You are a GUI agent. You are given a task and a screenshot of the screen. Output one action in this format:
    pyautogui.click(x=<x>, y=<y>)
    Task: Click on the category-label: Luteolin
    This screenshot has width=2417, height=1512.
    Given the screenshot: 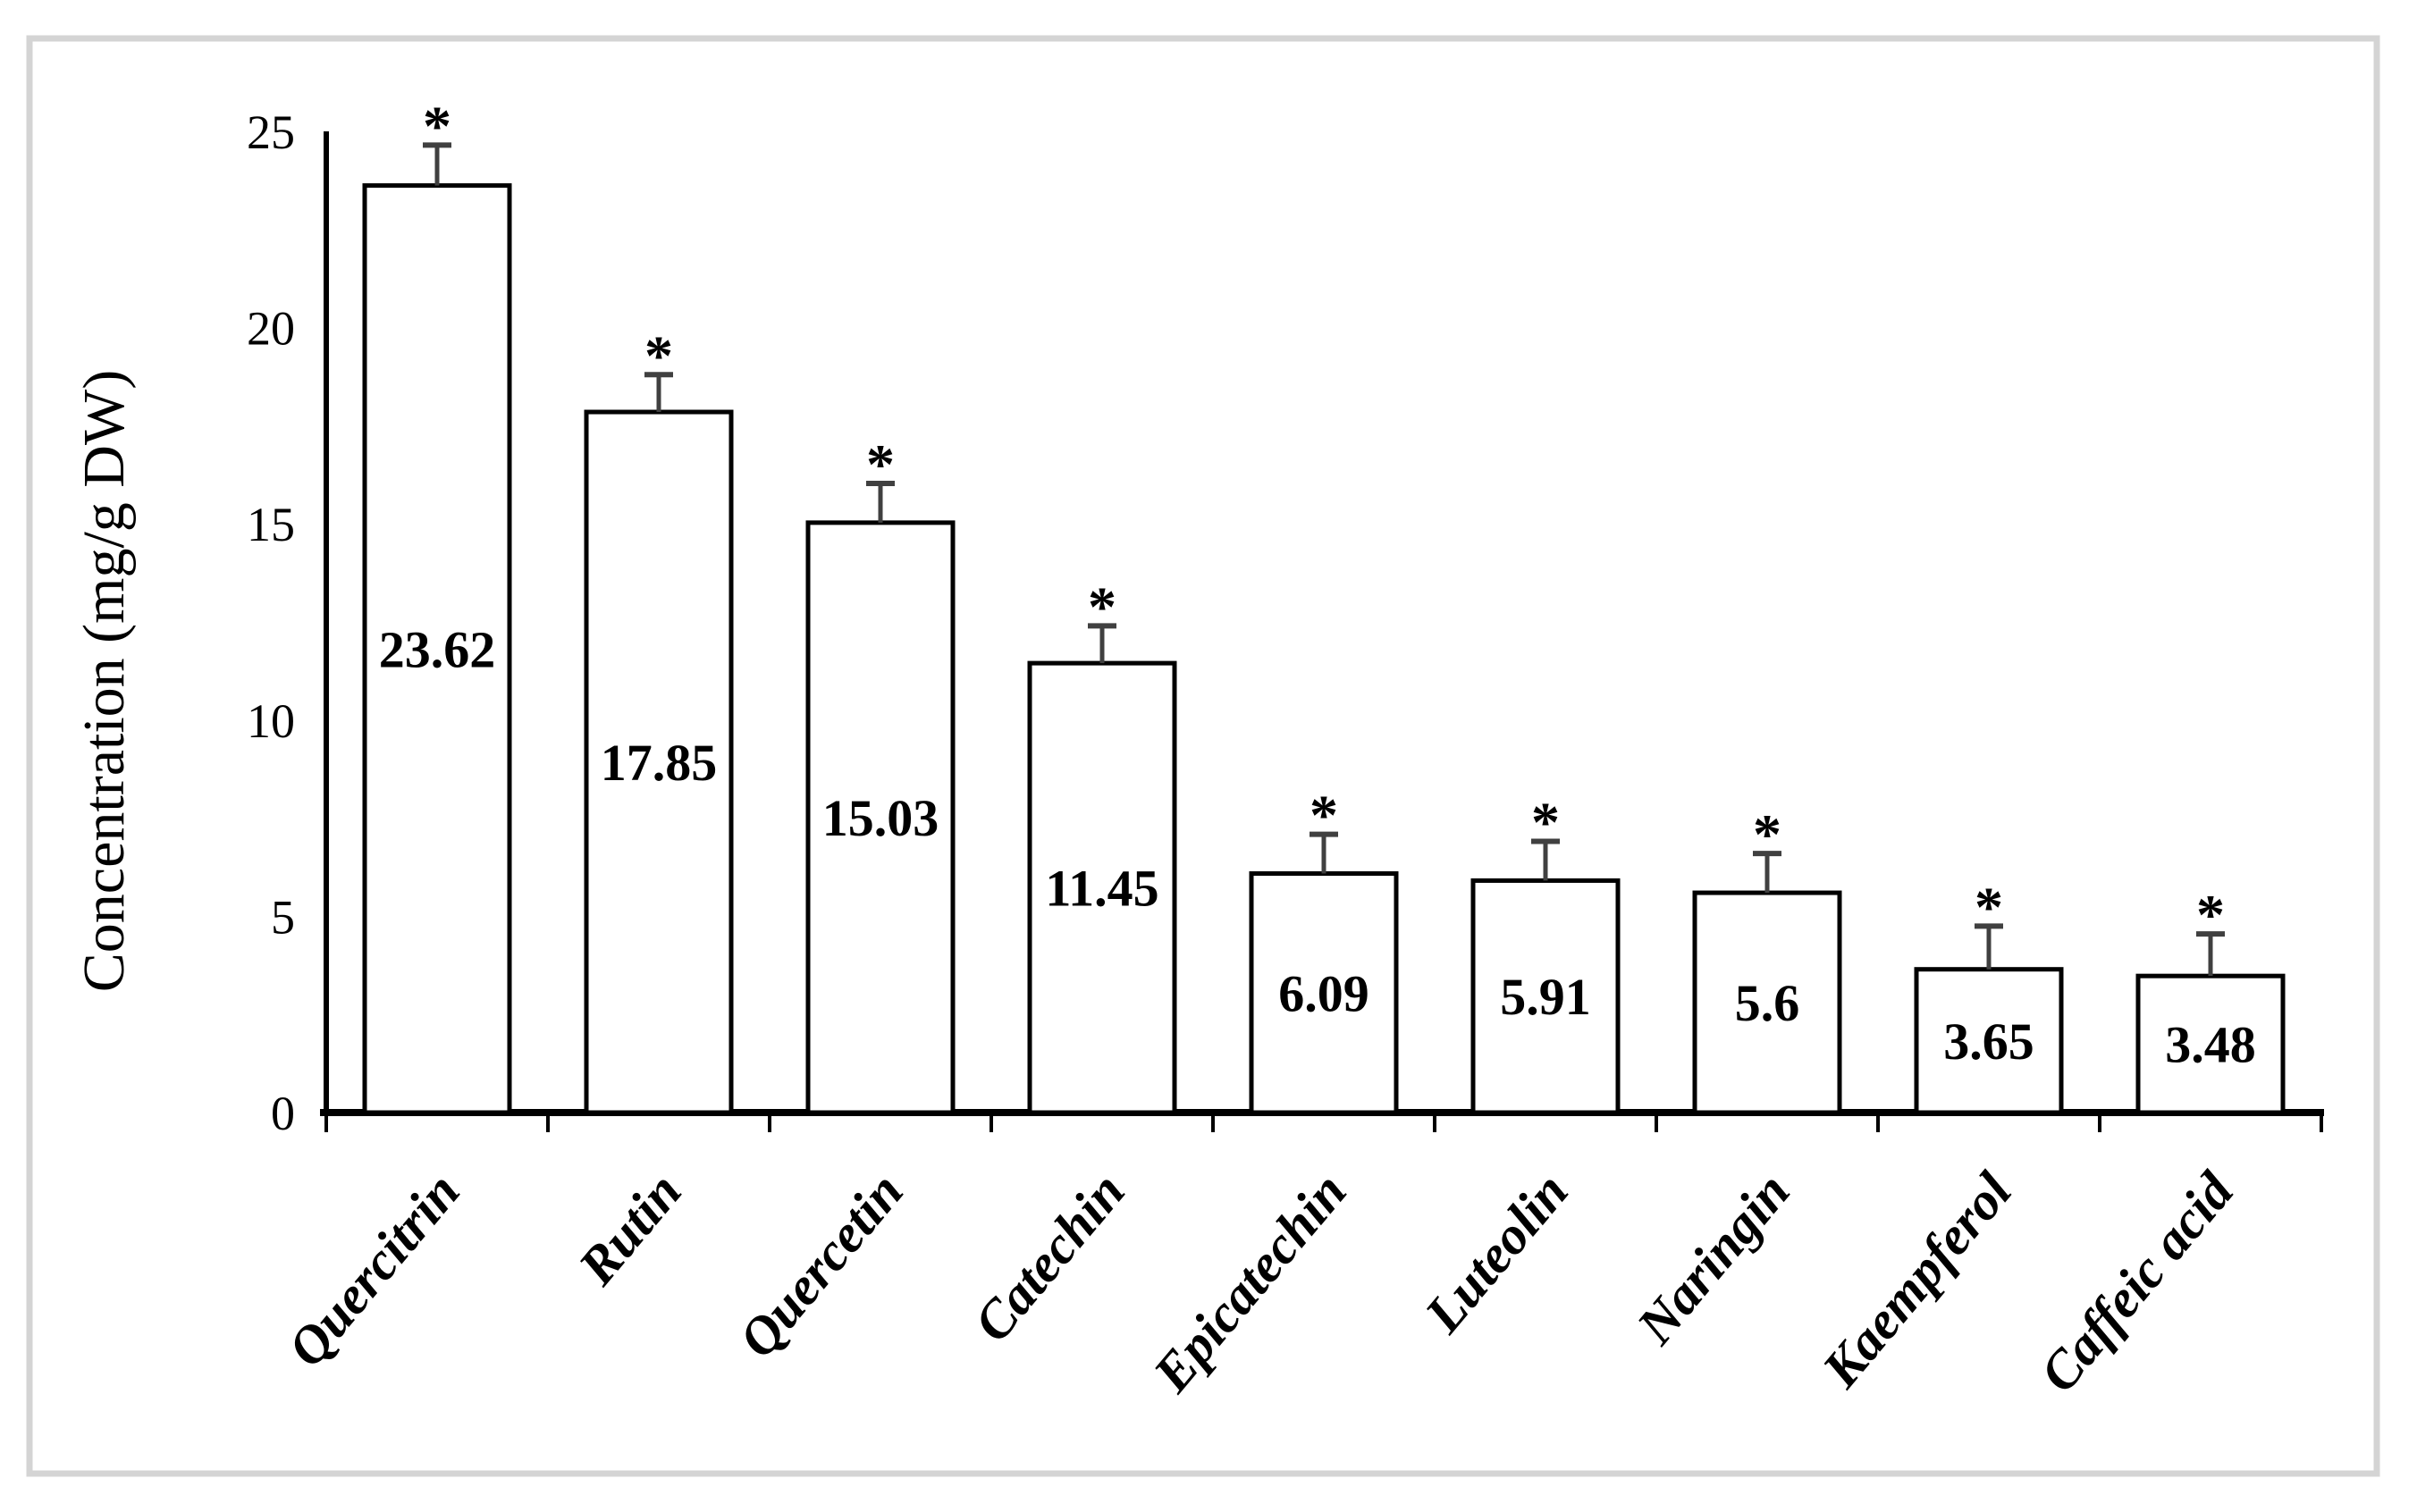 What is the action you would take?
    pyautogui.click(x=1496, y=1253)
    